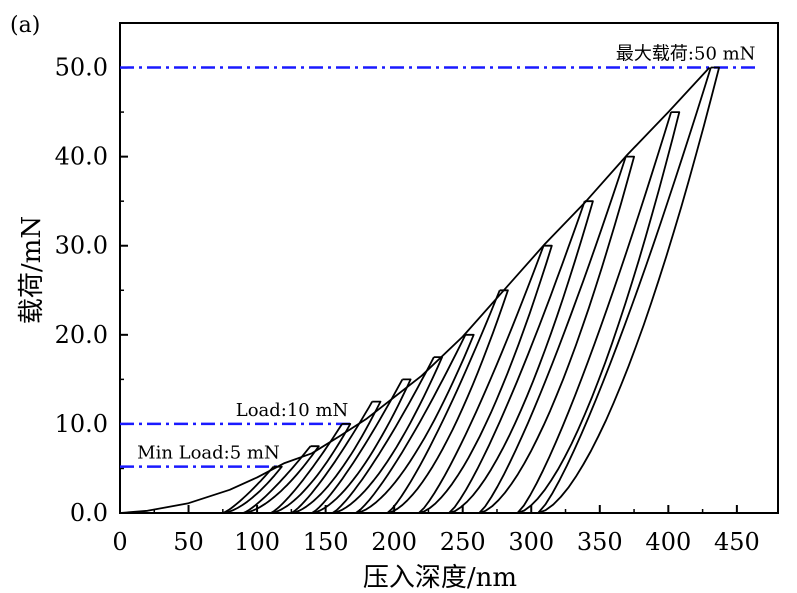 The height and width of the screenshot is (593, 797). What do you see at coordinates (326, 542) in the screenshot?
I see `x-tick-label: 150` at bounding box center [326, 542].